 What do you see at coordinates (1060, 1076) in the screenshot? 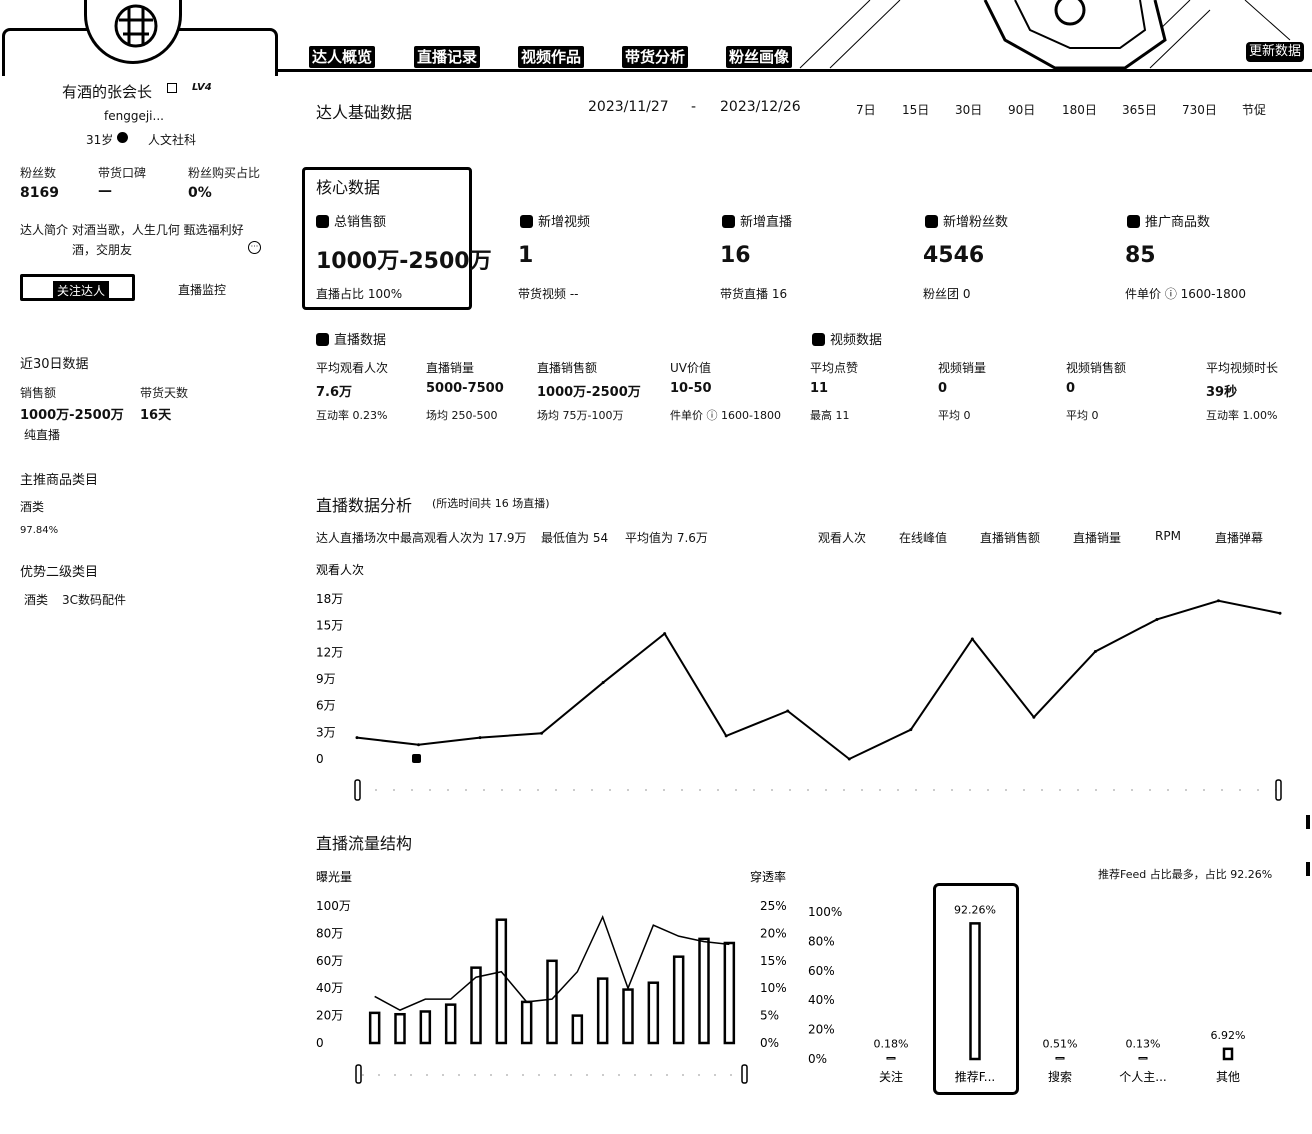
I see `share-category-label: 搜索` at bounding box center [1060, 1076].